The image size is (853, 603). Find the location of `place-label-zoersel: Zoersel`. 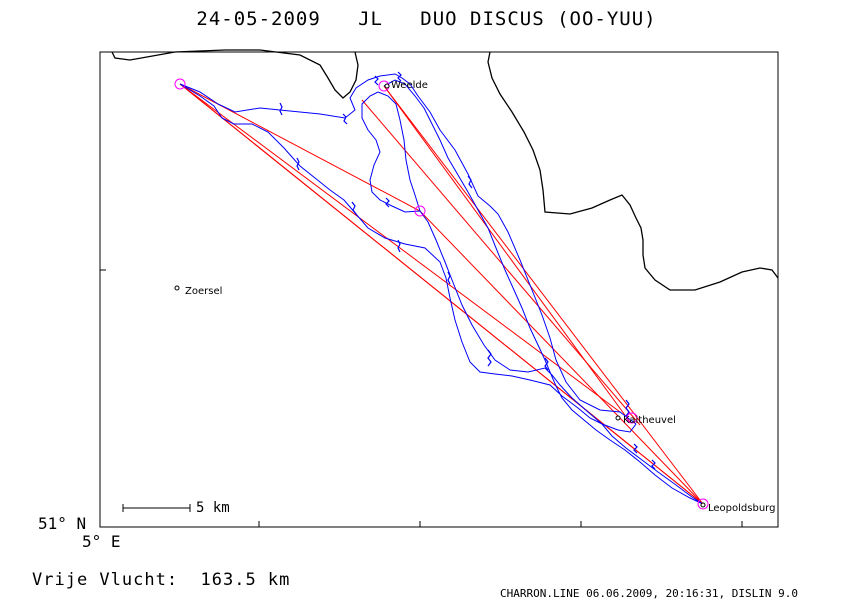

place-label-zoersel: Zoersel is located at coordinates (204, 291).